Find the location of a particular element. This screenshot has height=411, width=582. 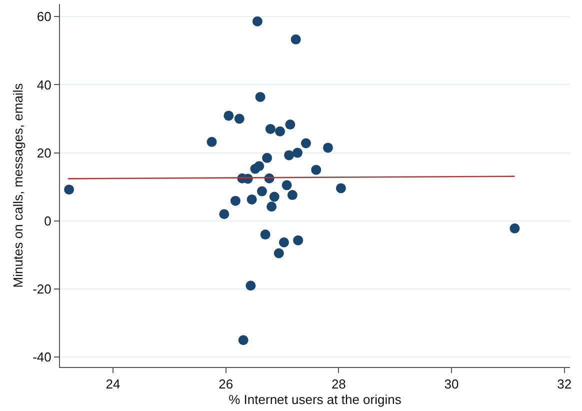

x-tick-label: 32 is located at coordinates (564, 384).